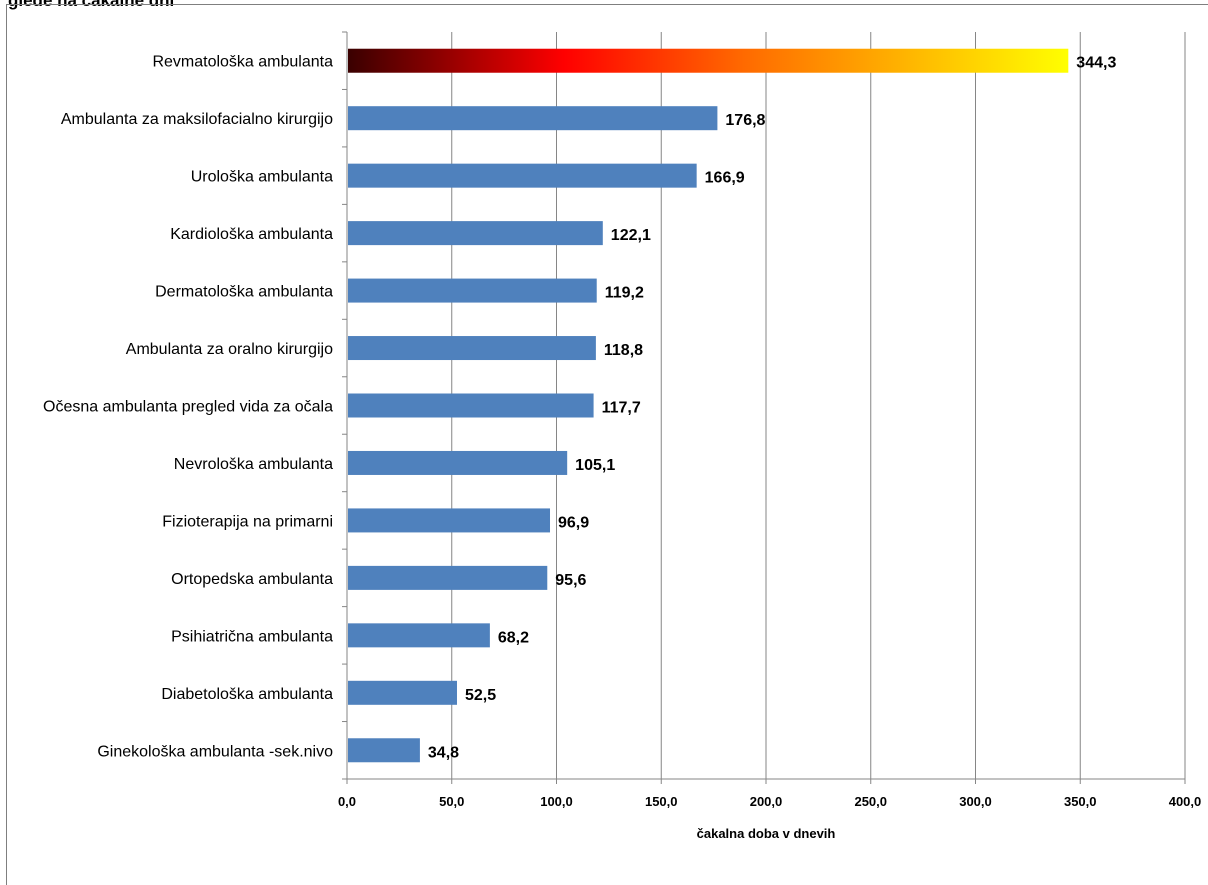  Describe the element at coordinates (725, 178) in the screenshot. I see `data-label: 166,9` at that location.